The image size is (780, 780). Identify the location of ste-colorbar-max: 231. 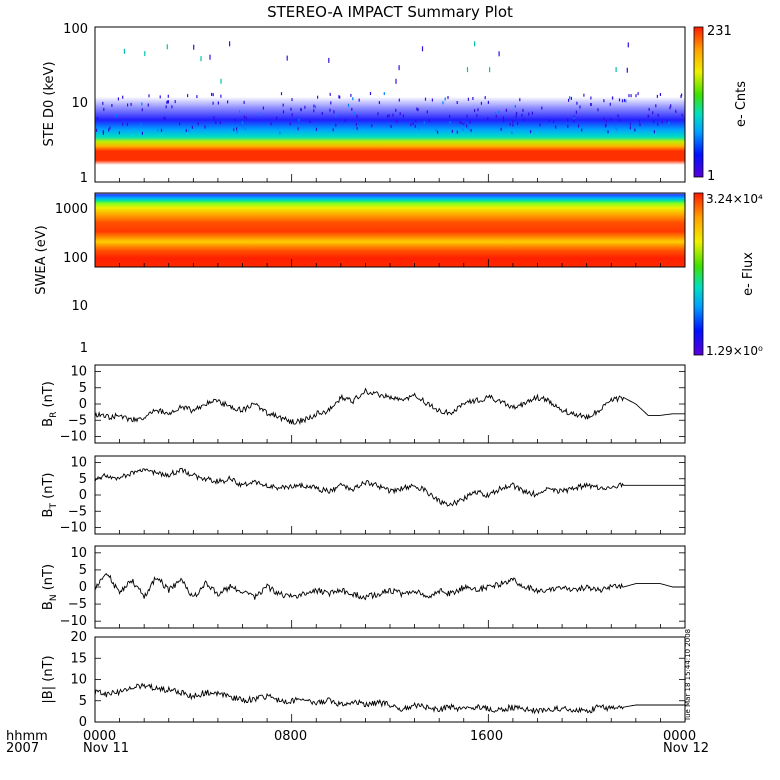
(719, 31).